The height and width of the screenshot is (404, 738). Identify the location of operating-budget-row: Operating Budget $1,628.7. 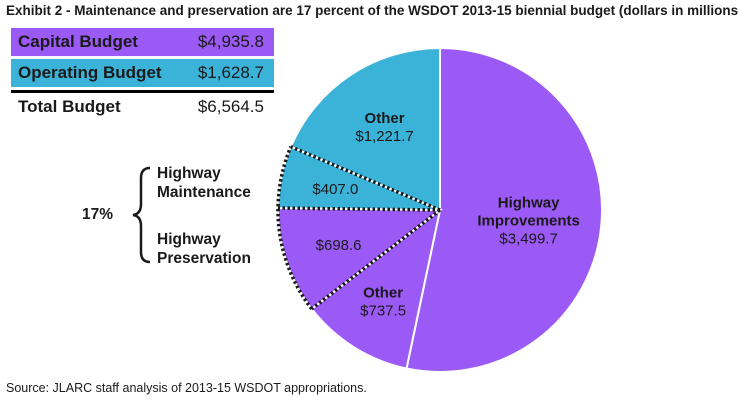
(142, 73).